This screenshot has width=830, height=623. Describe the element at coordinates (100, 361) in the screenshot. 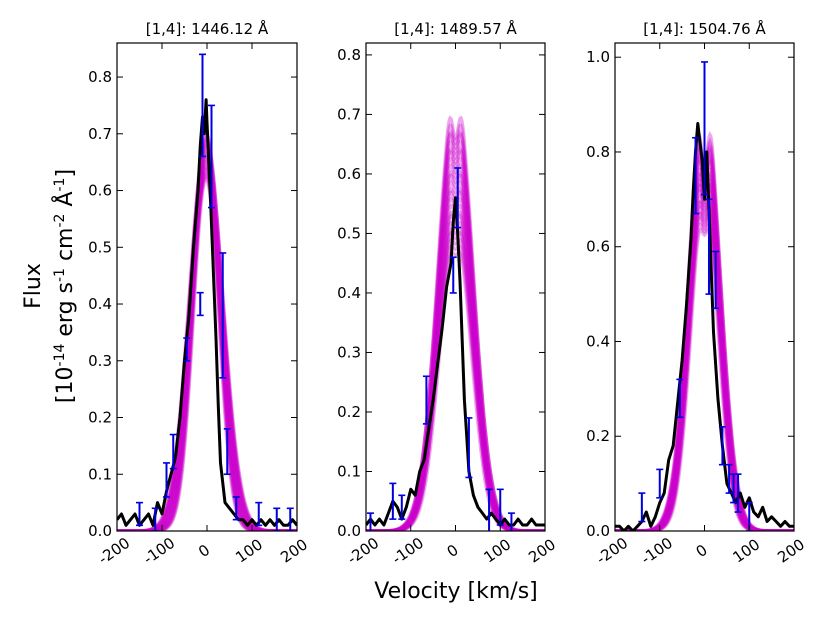

I see `y-tick-label: 0.3` at that location.